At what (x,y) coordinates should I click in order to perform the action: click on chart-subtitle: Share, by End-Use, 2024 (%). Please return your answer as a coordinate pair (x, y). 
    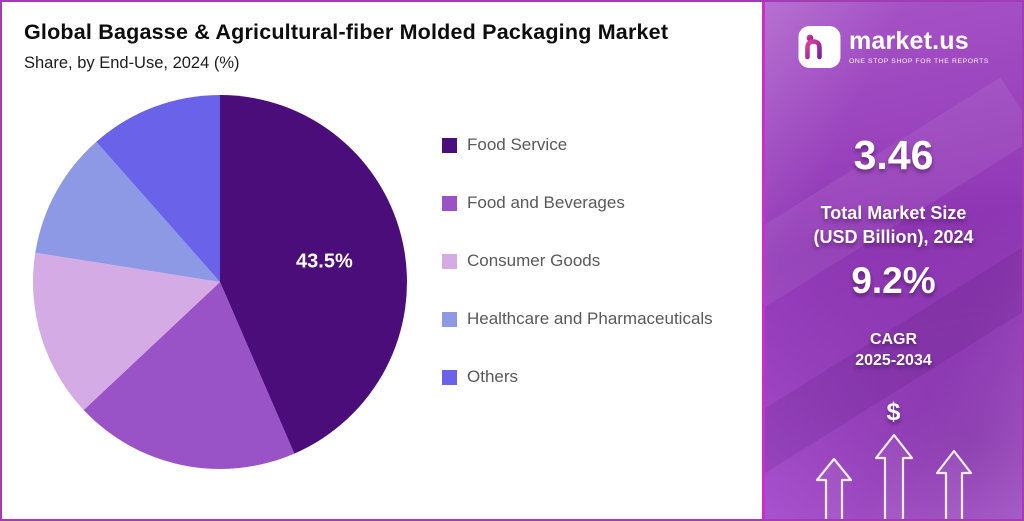
    Looking at the image, I should click on (132, 63).